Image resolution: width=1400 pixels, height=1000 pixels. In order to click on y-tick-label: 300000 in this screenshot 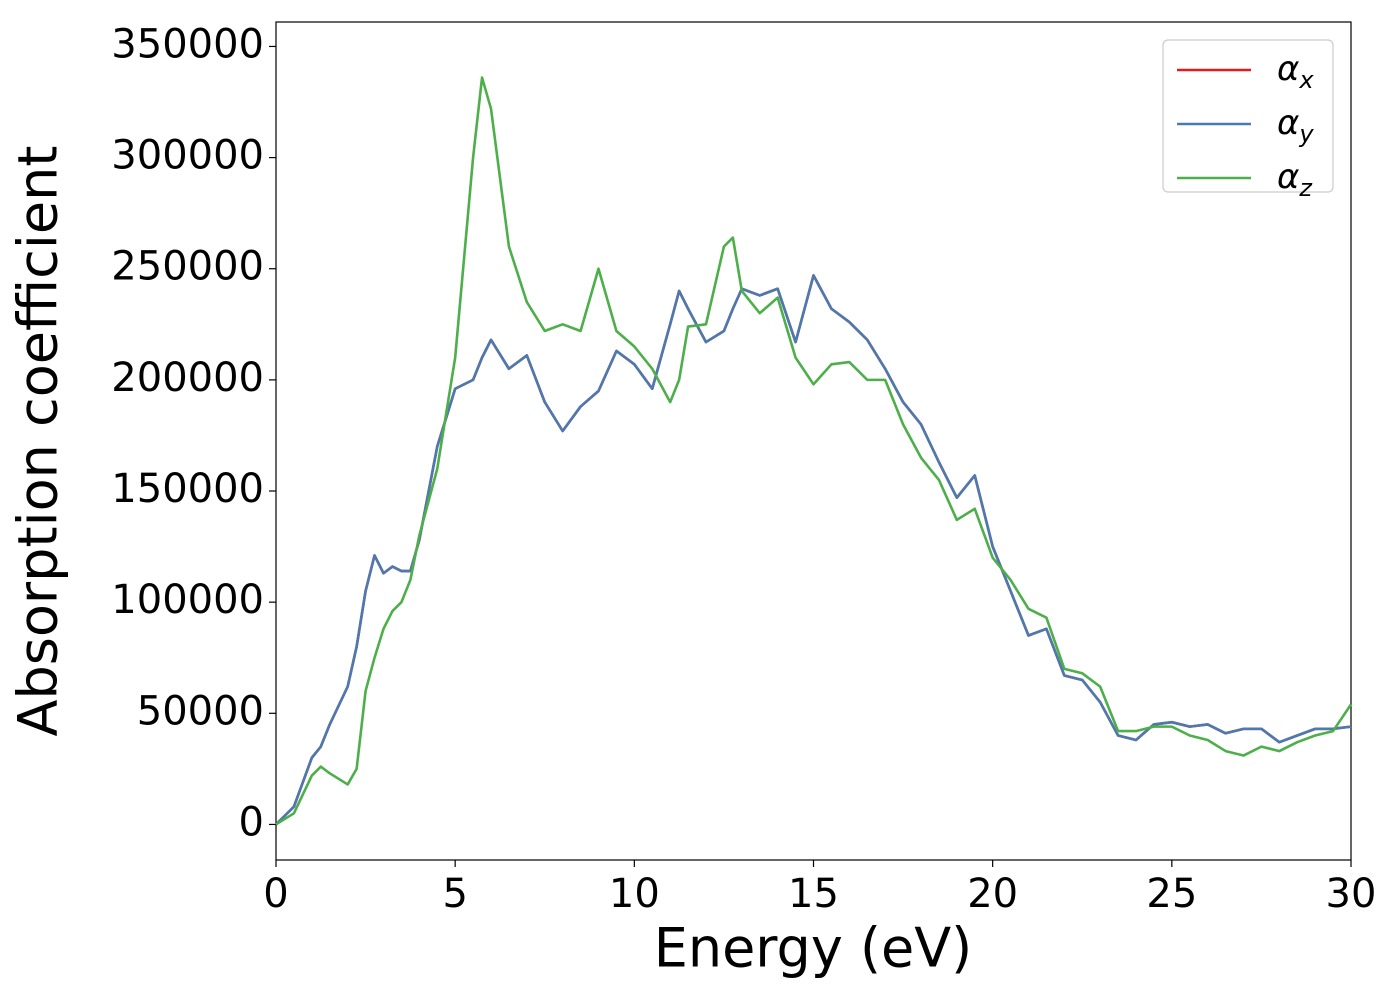, I will do `click(187, 156)`.